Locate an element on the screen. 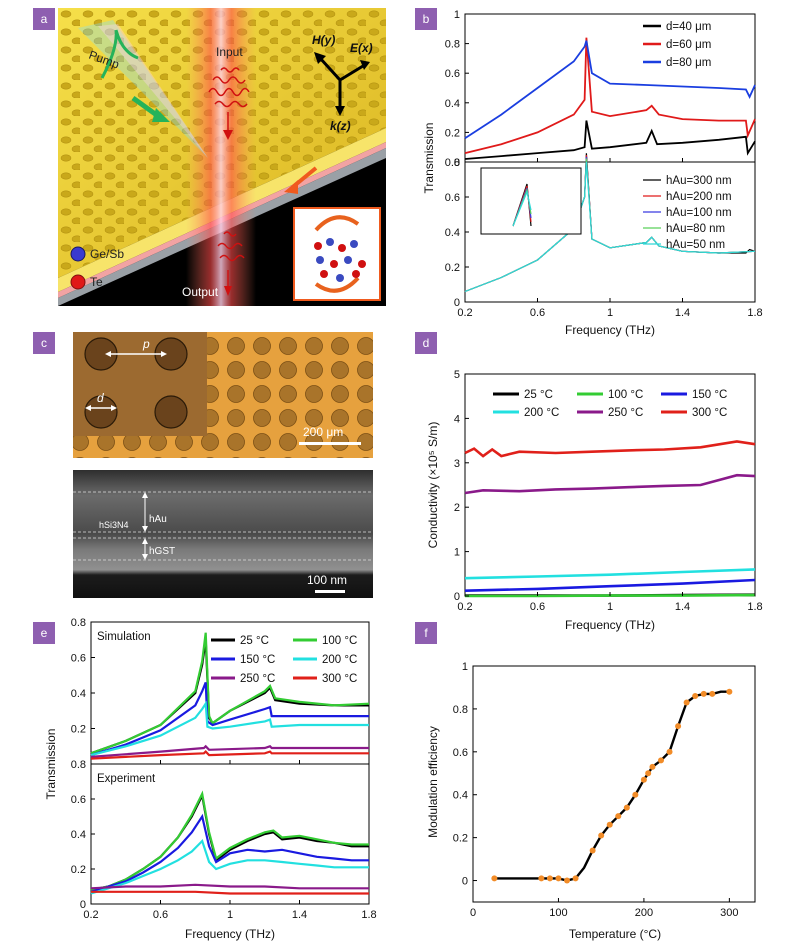 Image resolution: width=794 pixels, height=950 pixels. legend-label: 25 °C is located at coordinates (254, 641).